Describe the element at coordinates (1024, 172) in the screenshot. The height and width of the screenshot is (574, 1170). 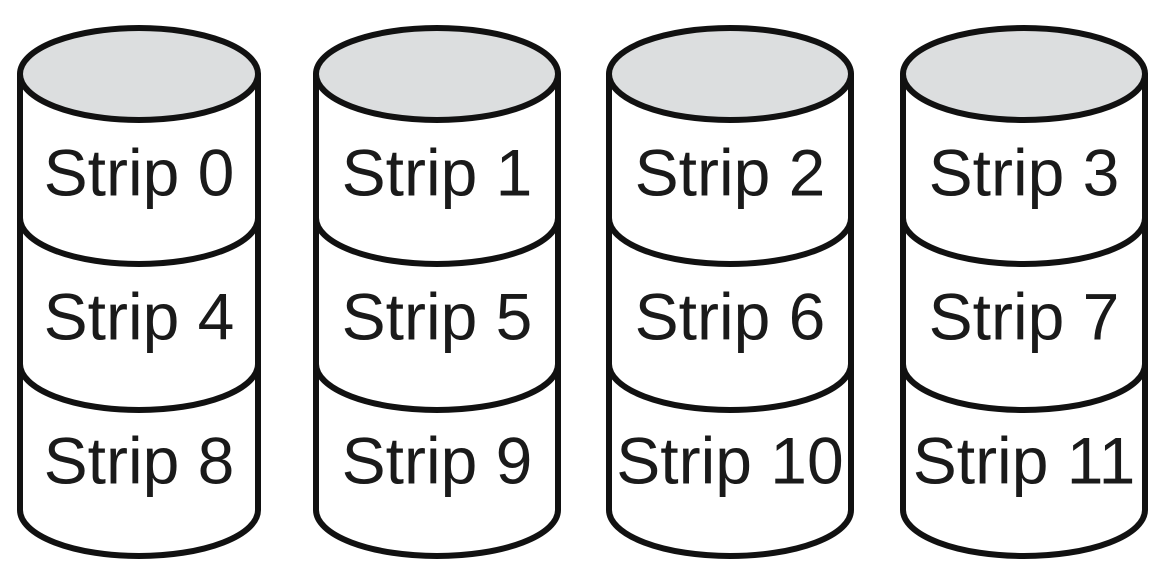
I see `strip-label: Strip 3` at that location.